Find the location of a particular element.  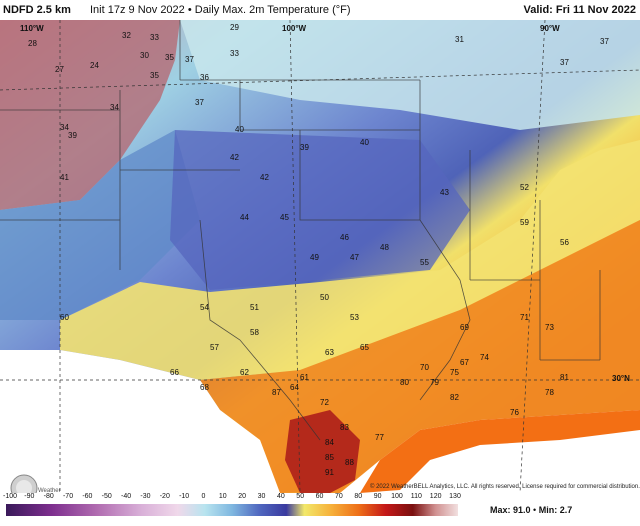

colorbar-tick-label: -10 is located at coordinates (184, 496).